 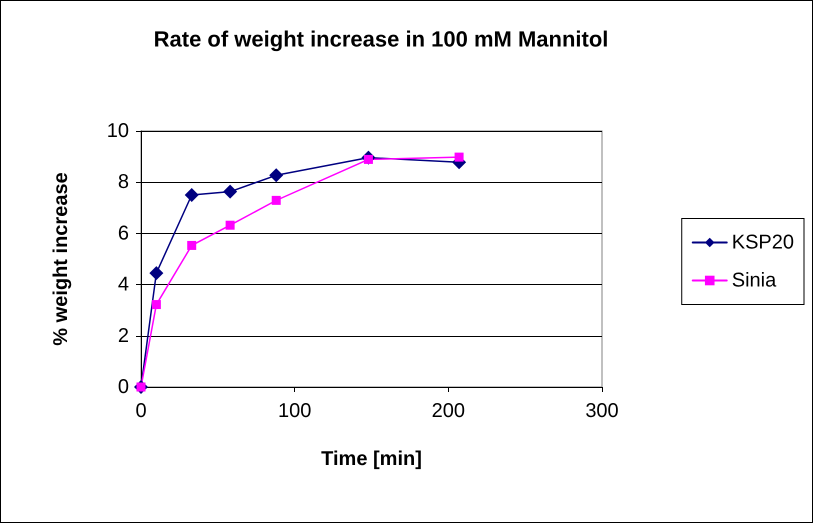 What do you see at coordinates (61, 259) in the screenshot?
I see `y-axis-title: % weight increase` at bounding box center [61, 259].